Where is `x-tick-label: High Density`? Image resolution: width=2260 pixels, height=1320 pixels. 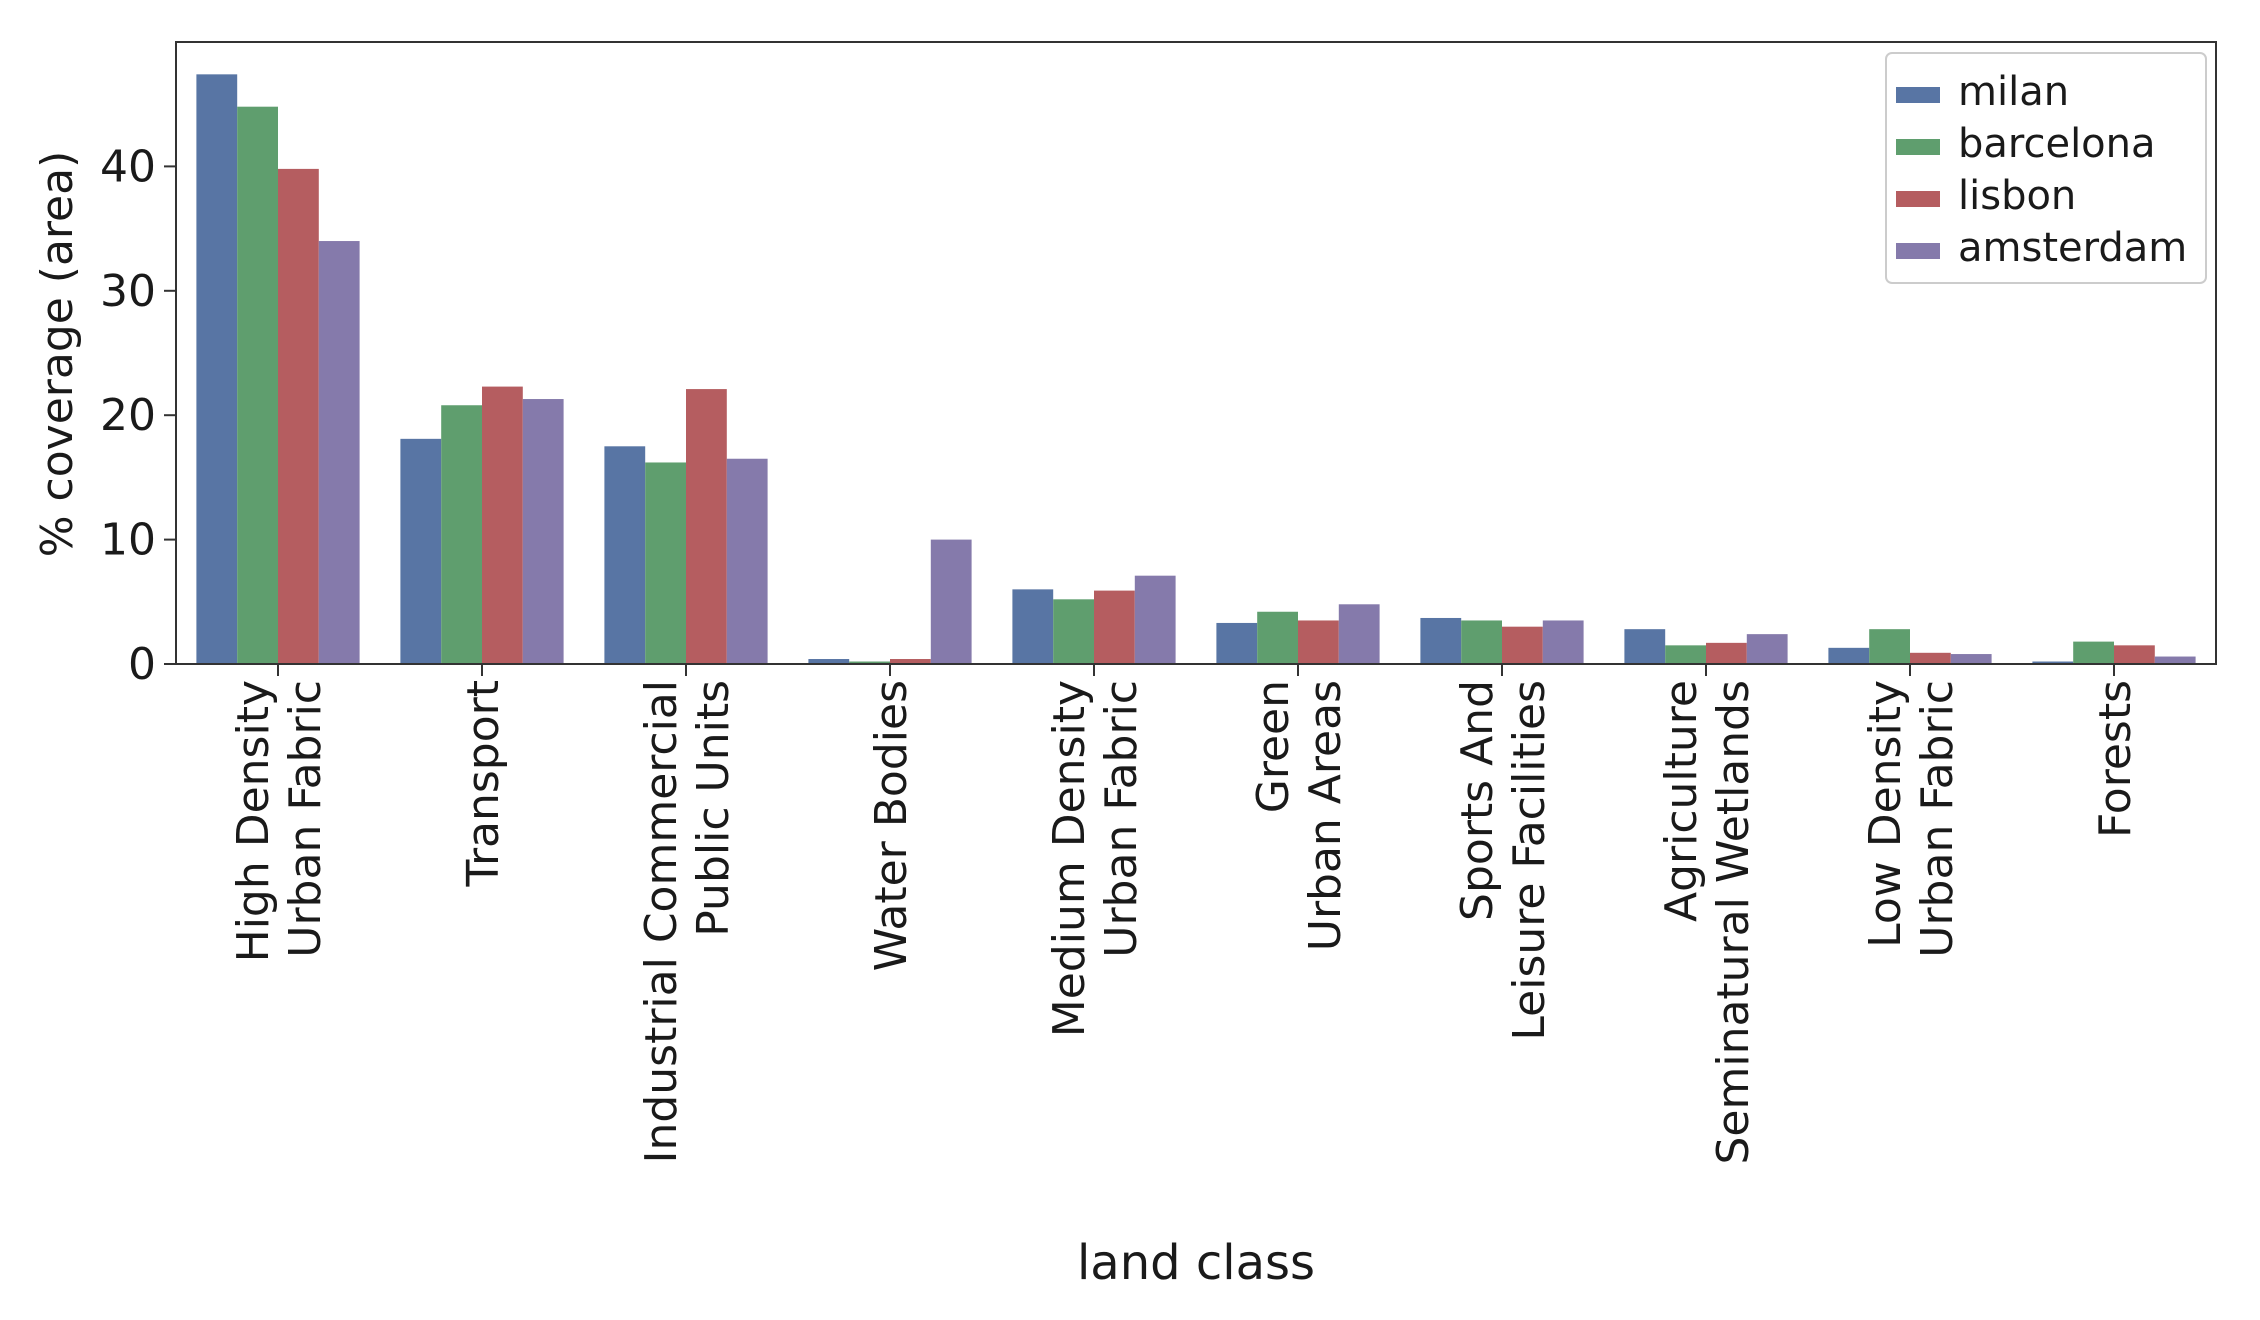 x-tick-label: High Density is located at coordinates (253, 821).